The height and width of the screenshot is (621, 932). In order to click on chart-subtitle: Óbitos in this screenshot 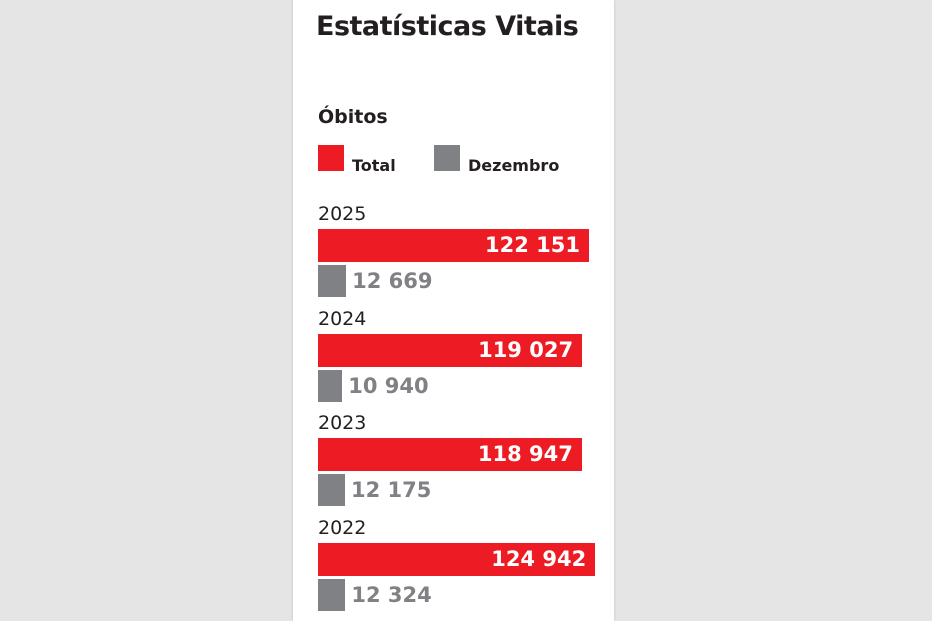, I will do `click(353, 117)`.